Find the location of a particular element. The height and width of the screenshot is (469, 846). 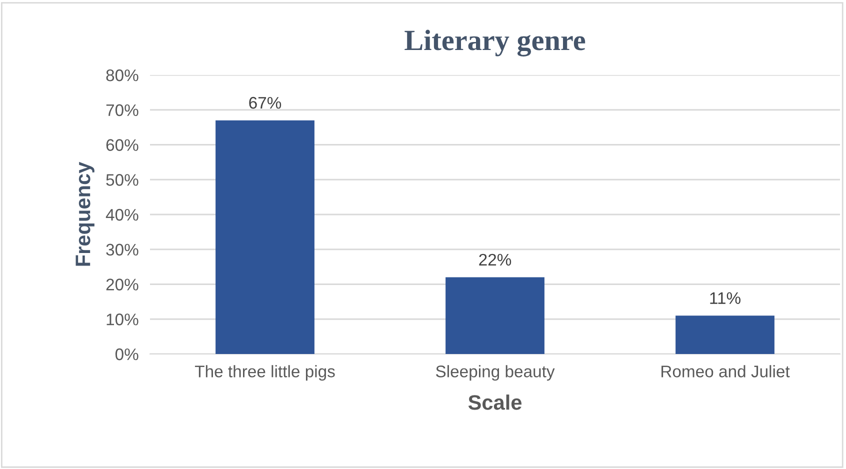

x-axis-title: Scale is located at coordinates (495, 402).